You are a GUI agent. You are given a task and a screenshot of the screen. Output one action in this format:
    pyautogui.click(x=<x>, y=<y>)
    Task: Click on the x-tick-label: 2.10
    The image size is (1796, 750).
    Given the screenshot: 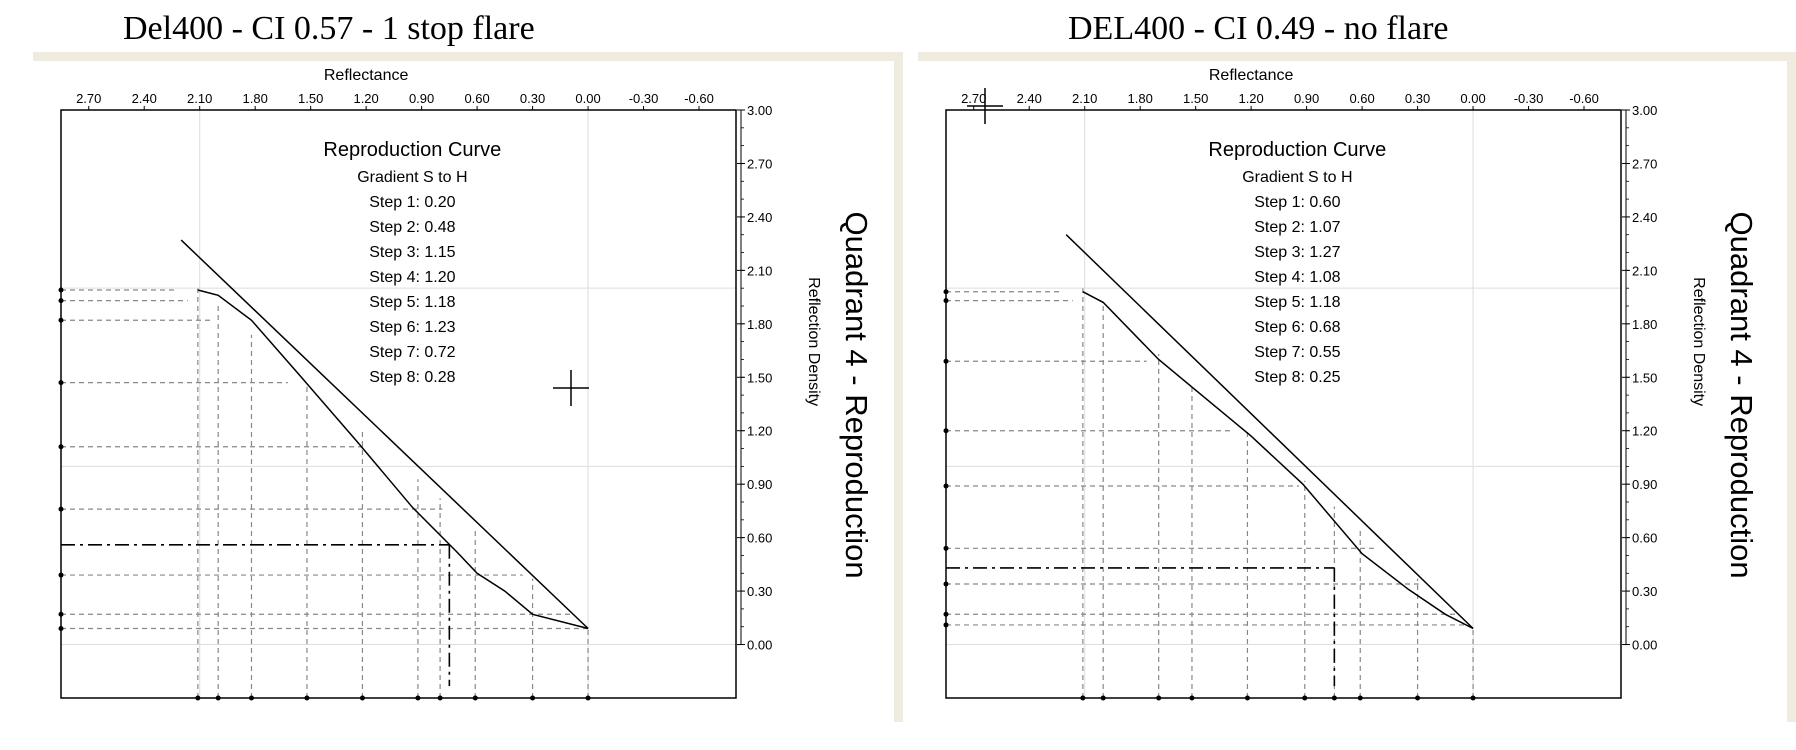 What is the action you would take?
    pyautogui.click(x=199, y=98)
    